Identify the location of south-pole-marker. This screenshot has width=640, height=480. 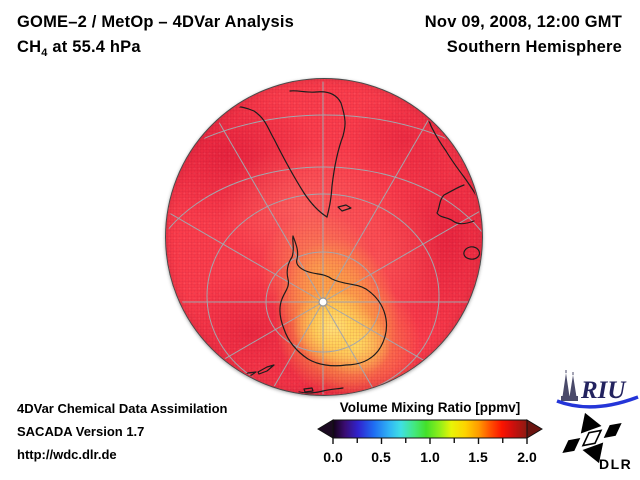
(323, 302).